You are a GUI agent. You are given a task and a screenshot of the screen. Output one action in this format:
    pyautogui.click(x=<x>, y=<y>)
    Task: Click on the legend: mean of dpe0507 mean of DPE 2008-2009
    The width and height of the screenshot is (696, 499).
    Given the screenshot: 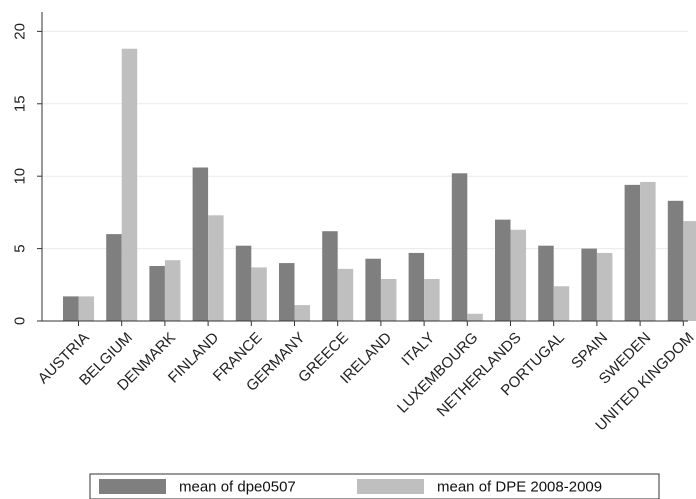 What is the action you would take?
    pyautogui.click(x=374, y=486)
    